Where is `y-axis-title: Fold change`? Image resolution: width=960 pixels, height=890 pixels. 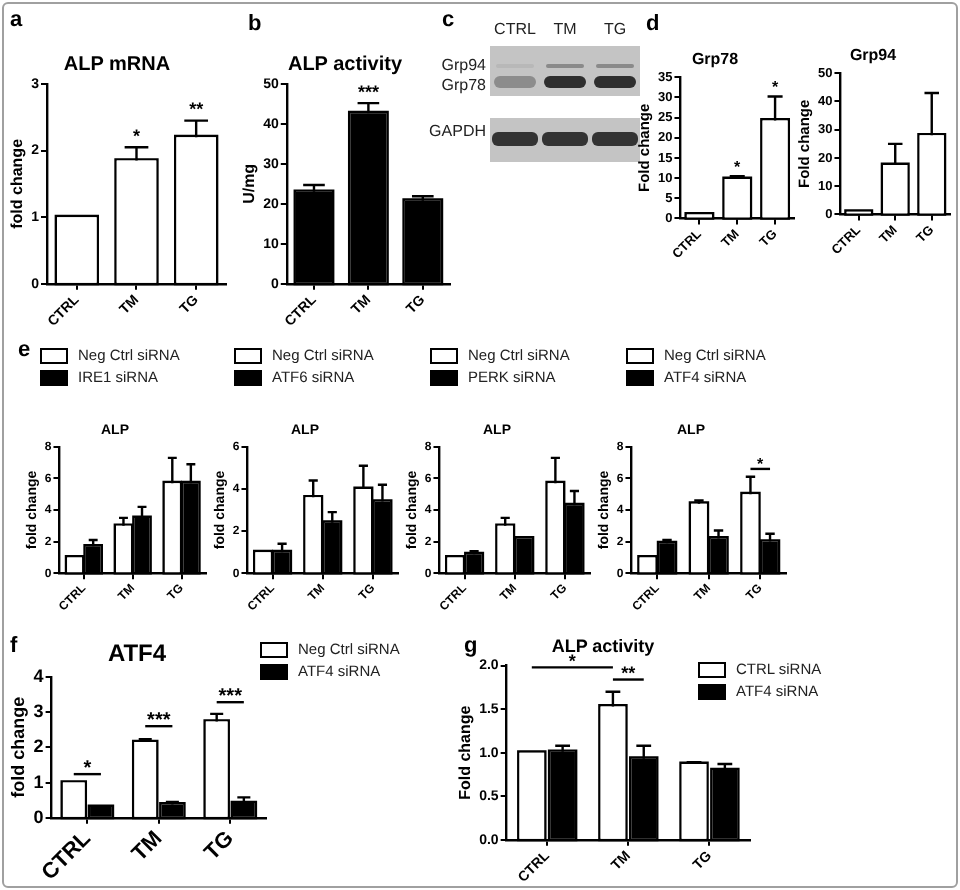 y-axis-title: Fold change is located at coordinates (465, 752).